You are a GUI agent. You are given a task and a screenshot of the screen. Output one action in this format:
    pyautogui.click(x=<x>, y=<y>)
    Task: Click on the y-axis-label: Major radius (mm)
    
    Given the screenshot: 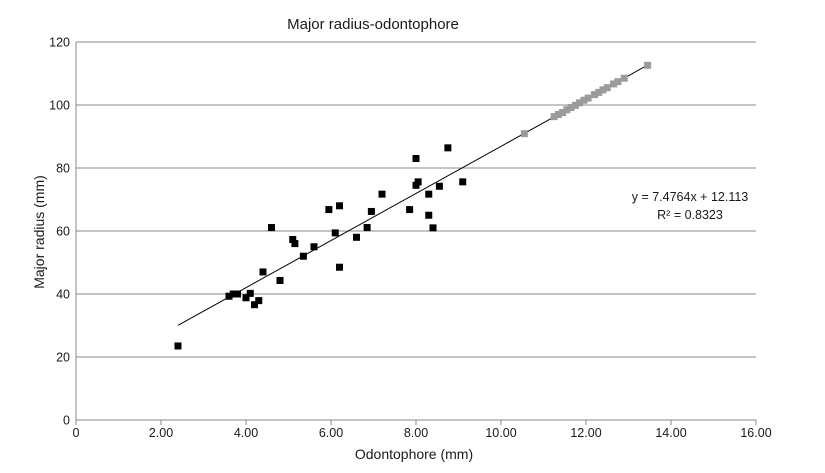 What is the action you would take?
    pyautogui.click(x=39, y=232)
    